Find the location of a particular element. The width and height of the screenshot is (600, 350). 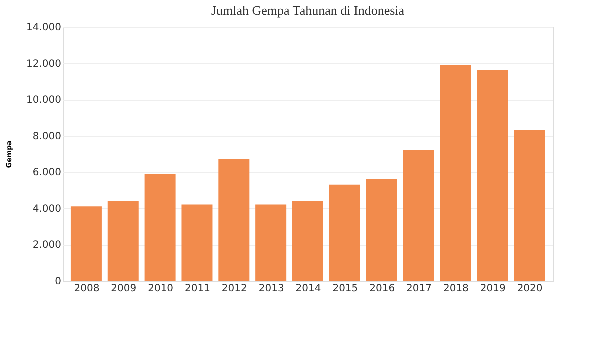

x-tick-label: 2011 is located at coordinates (197, 289).